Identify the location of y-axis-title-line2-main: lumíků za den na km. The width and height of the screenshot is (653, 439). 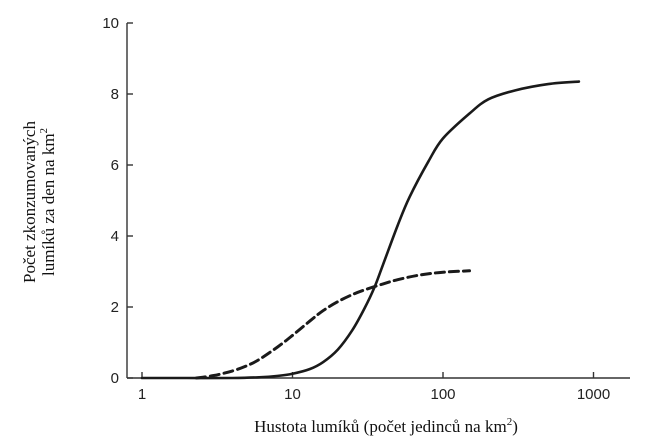
(48, 204).